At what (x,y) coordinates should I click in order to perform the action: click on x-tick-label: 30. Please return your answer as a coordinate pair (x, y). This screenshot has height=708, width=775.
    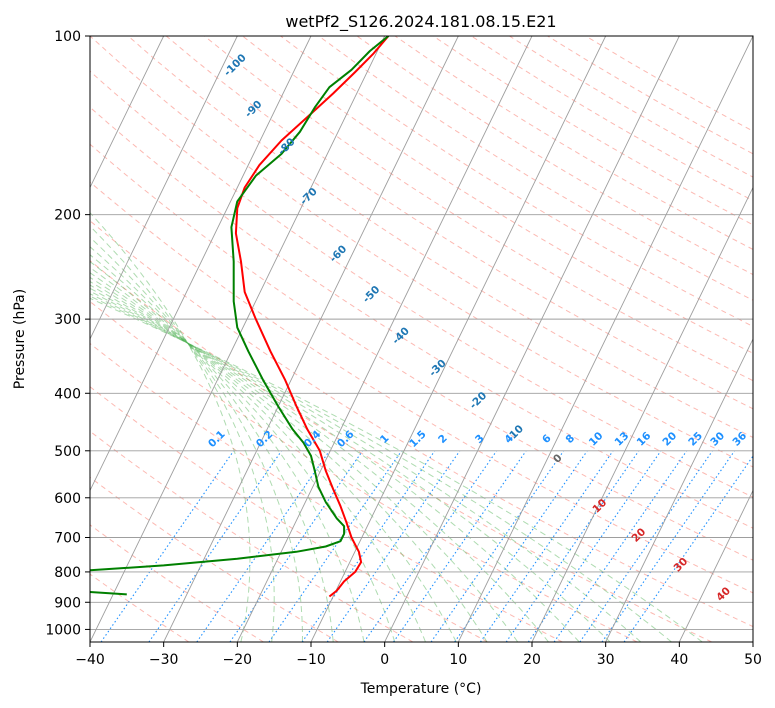
    Looking at the image, I should click on (606, 660).